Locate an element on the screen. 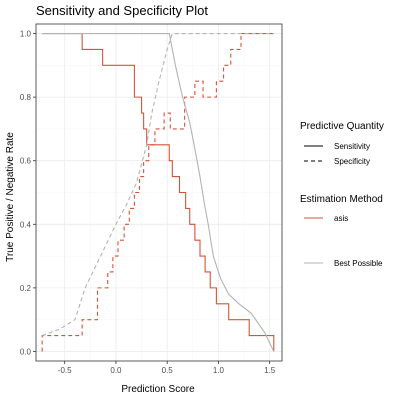 The height and width of the screenshot is (400, 400). legend-title-method: Estimation Method is located at coordinates (341, 199).